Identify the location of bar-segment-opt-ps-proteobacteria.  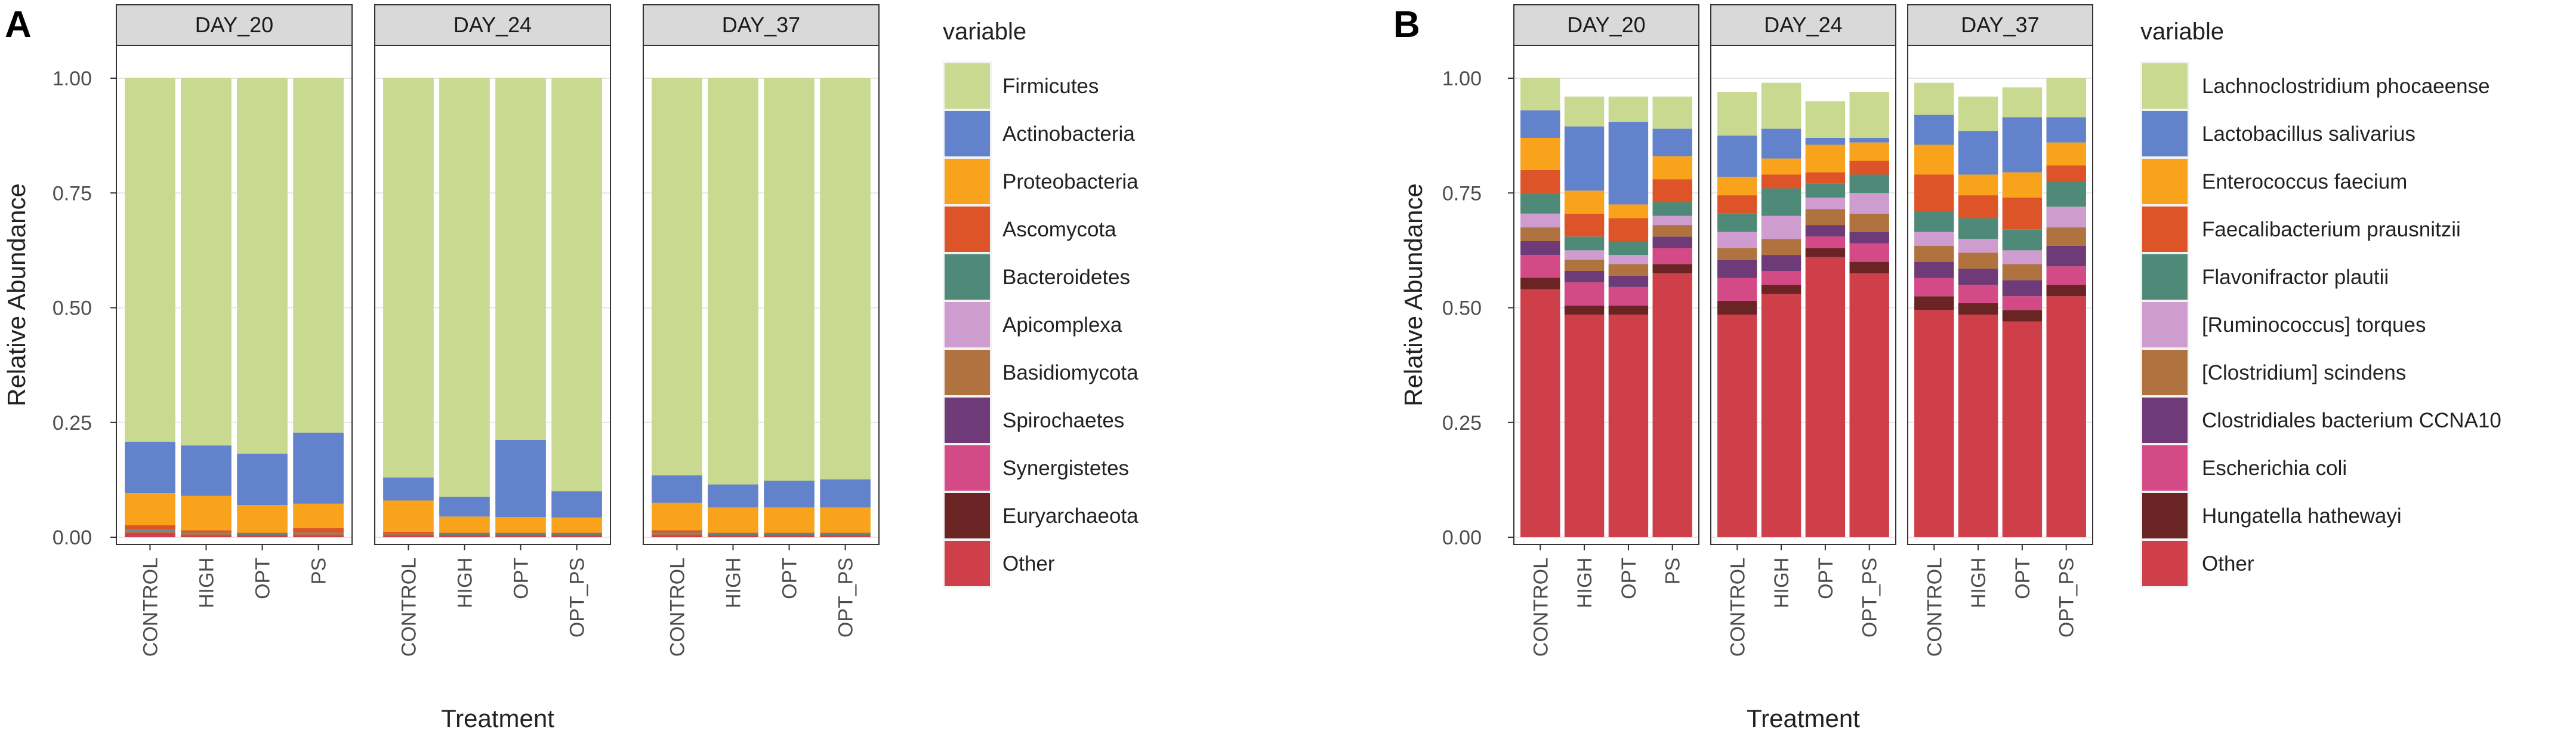
(845, 520).